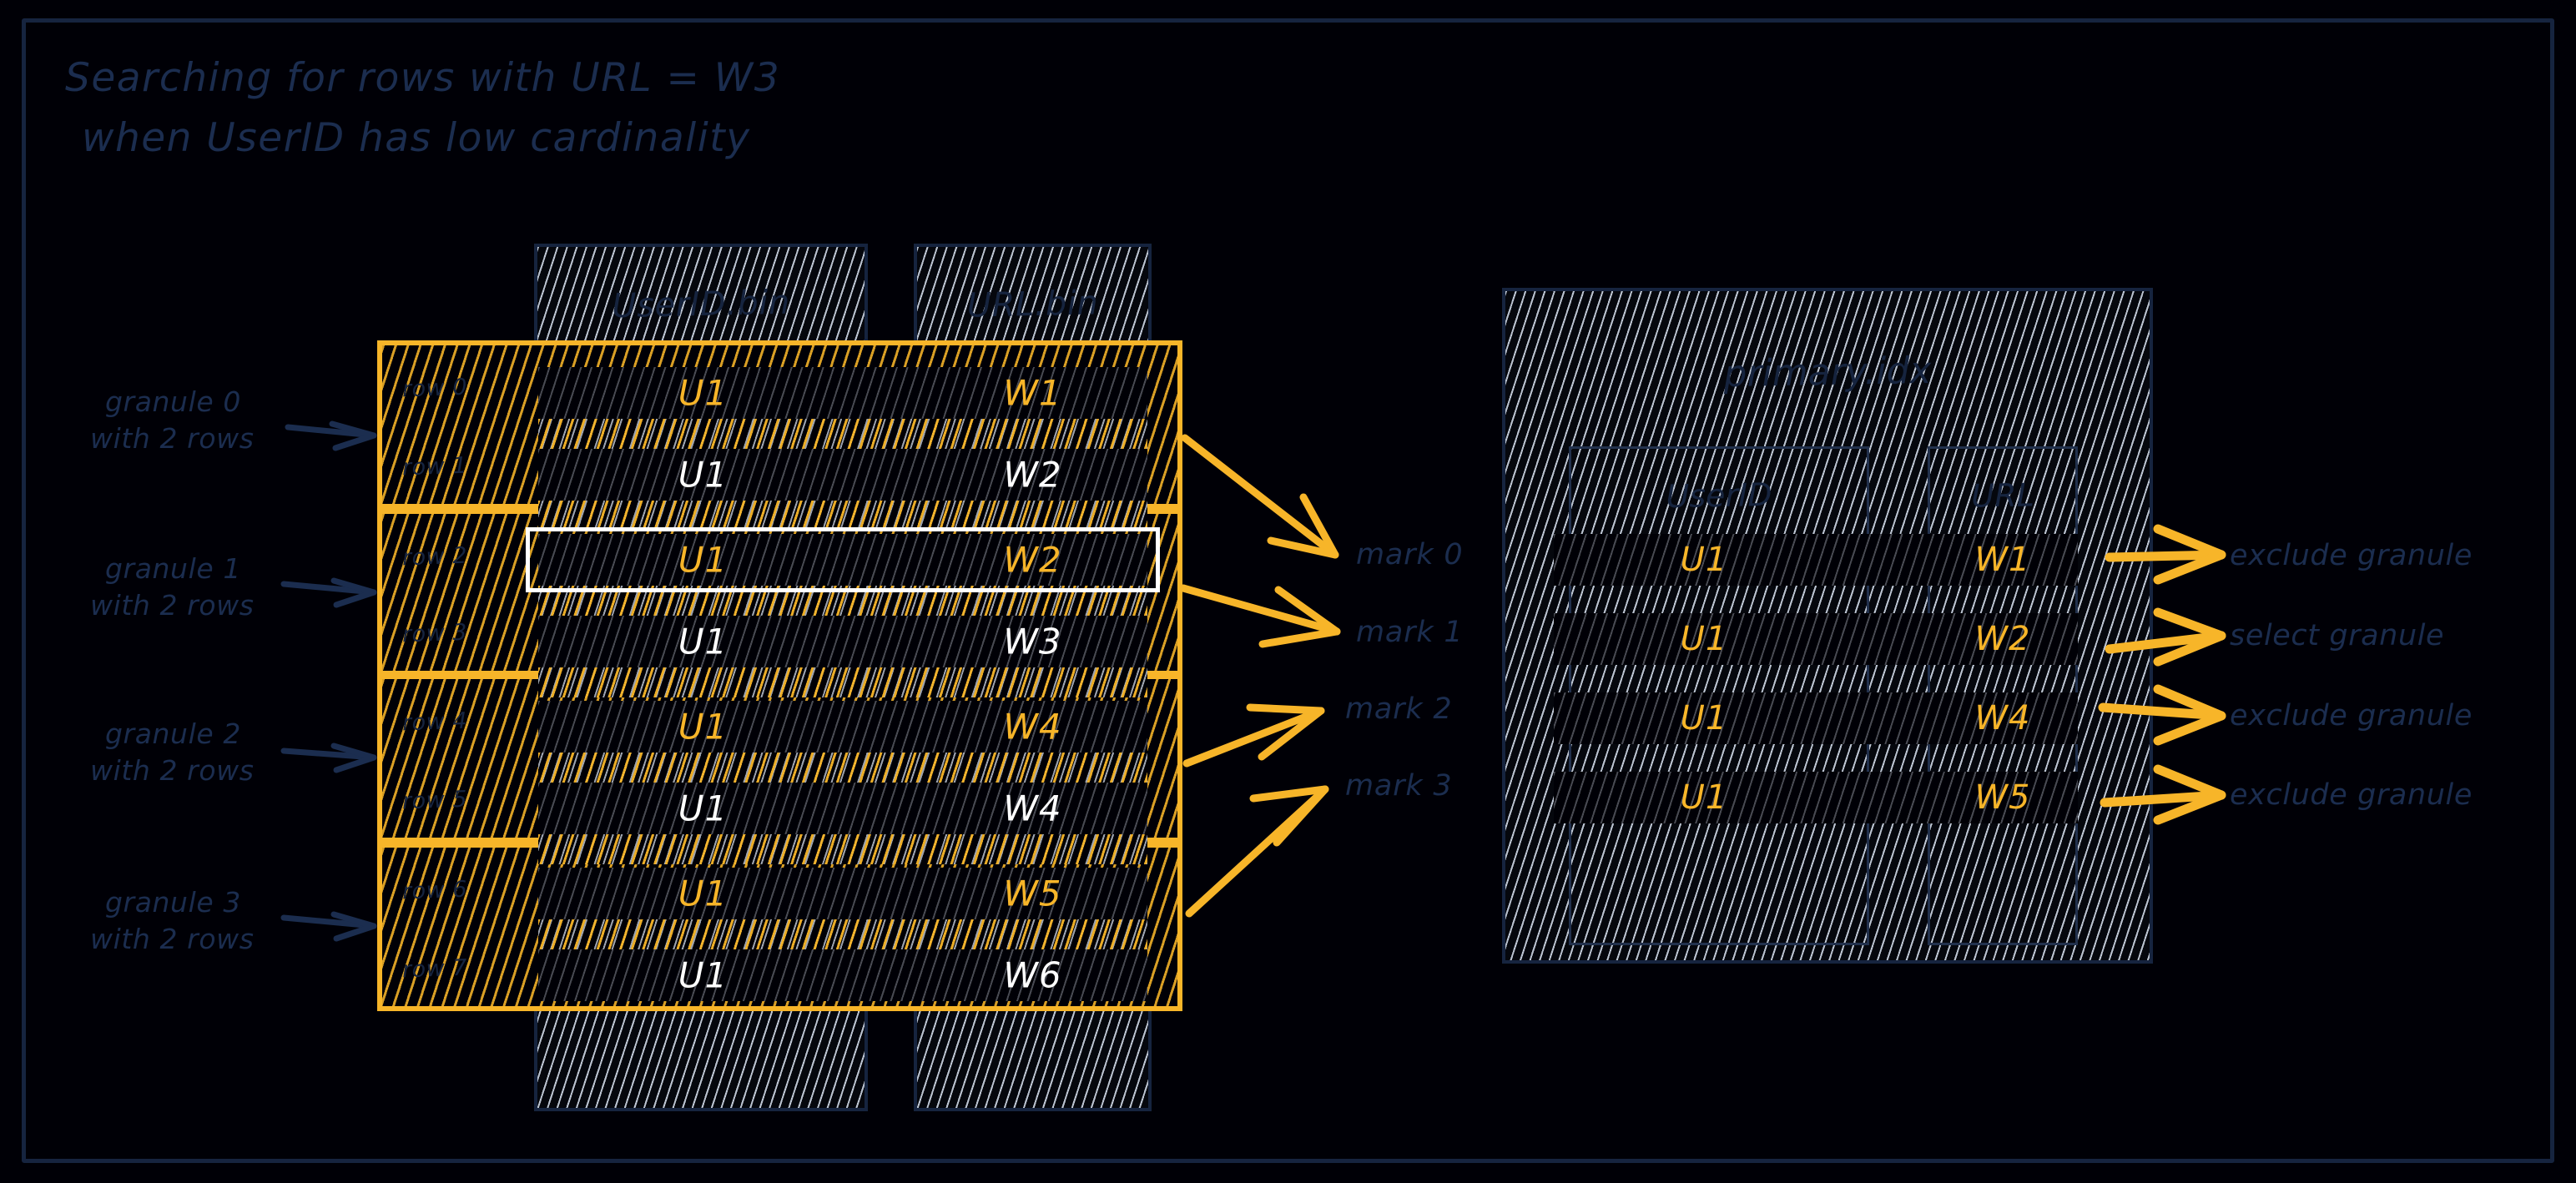 This screenshot has height=1183, width=2576. Describe the element at coordinates (172, 606) in the screenshot. I see `granule-label-1-line2: with 2 rows` at that location.